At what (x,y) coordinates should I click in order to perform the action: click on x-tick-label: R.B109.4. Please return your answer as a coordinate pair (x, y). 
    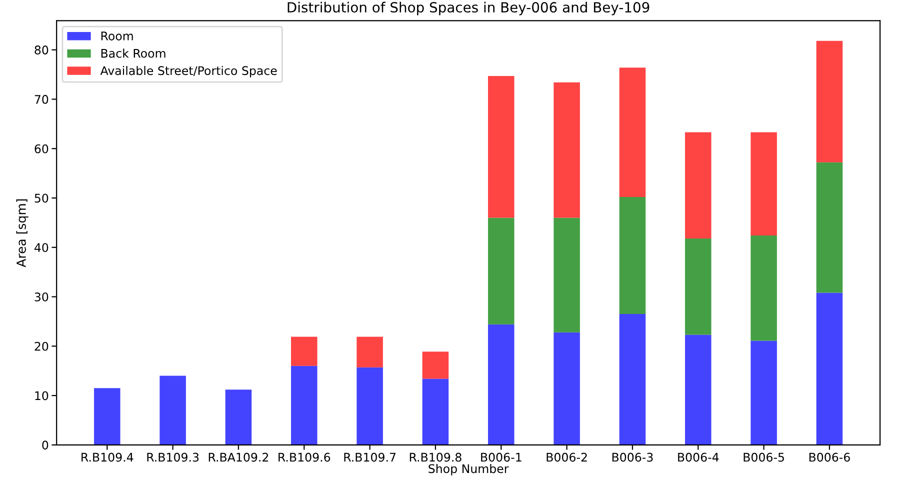
    Looking at the image, I should click on (108, 457).